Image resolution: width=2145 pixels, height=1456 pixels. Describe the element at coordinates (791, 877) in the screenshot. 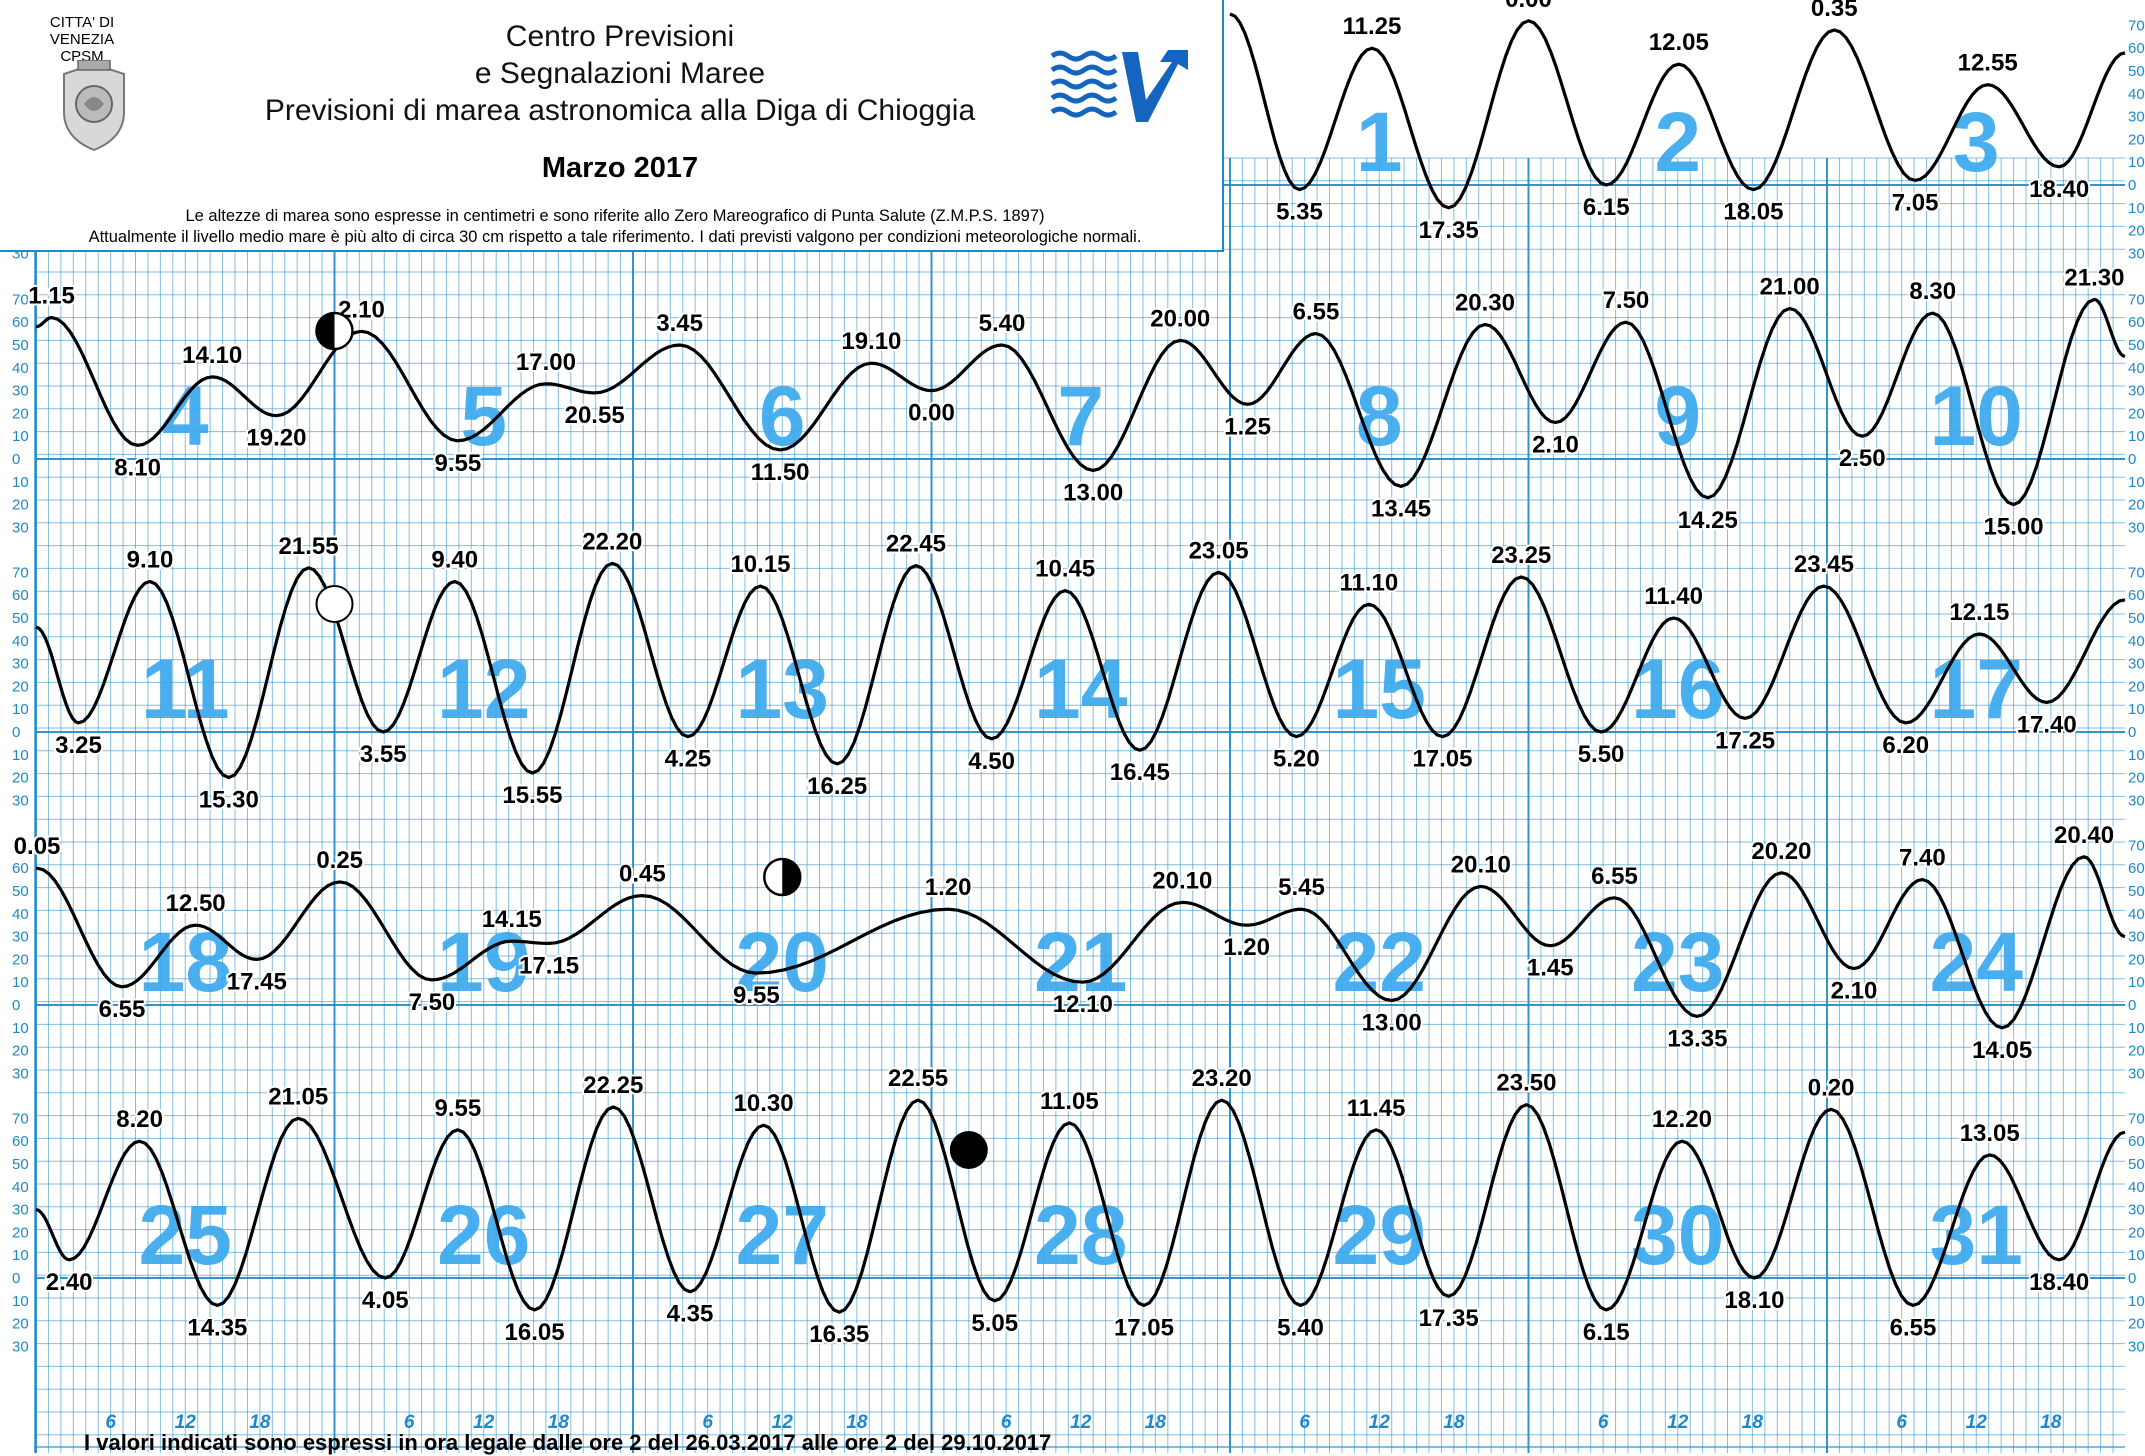

I see `last-quarter-moon-icon` at that location.